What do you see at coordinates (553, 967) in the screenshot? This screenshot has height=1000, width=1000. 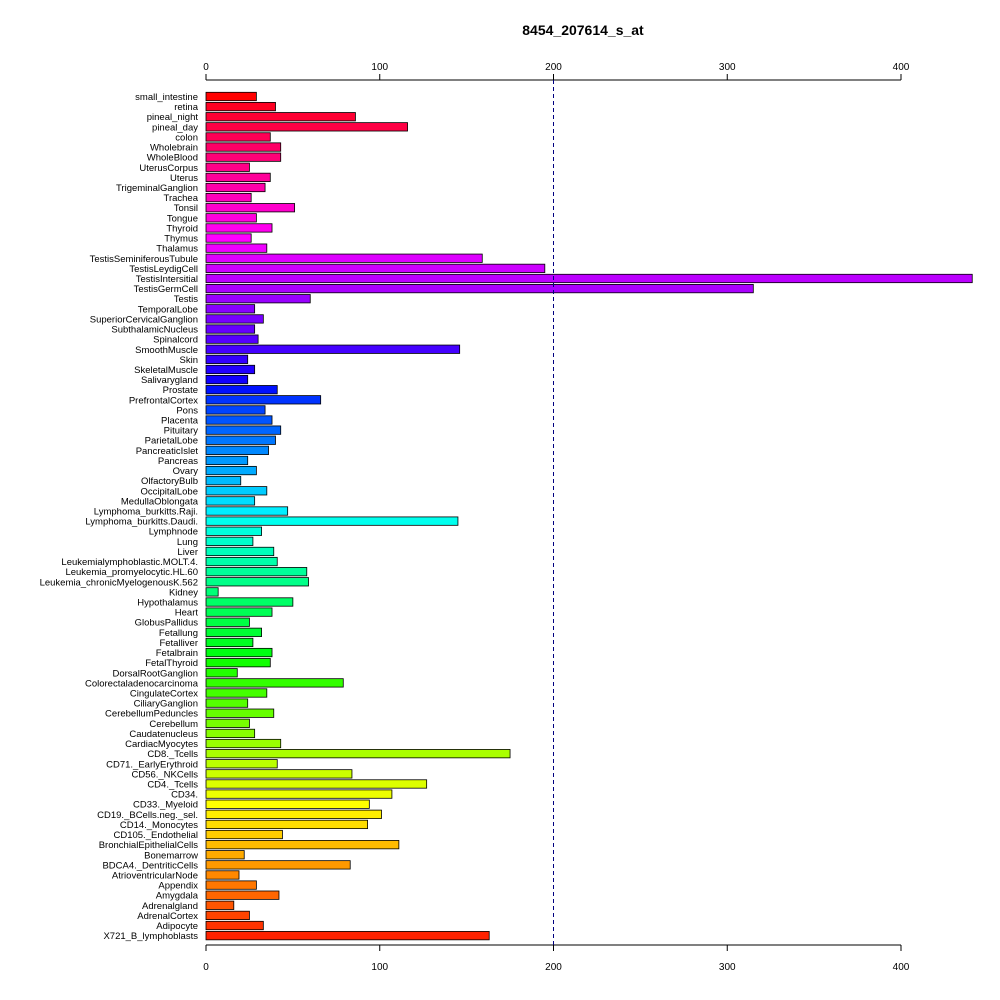 I see `bottom-tick-label: 200` at bounding box center [553, 967].